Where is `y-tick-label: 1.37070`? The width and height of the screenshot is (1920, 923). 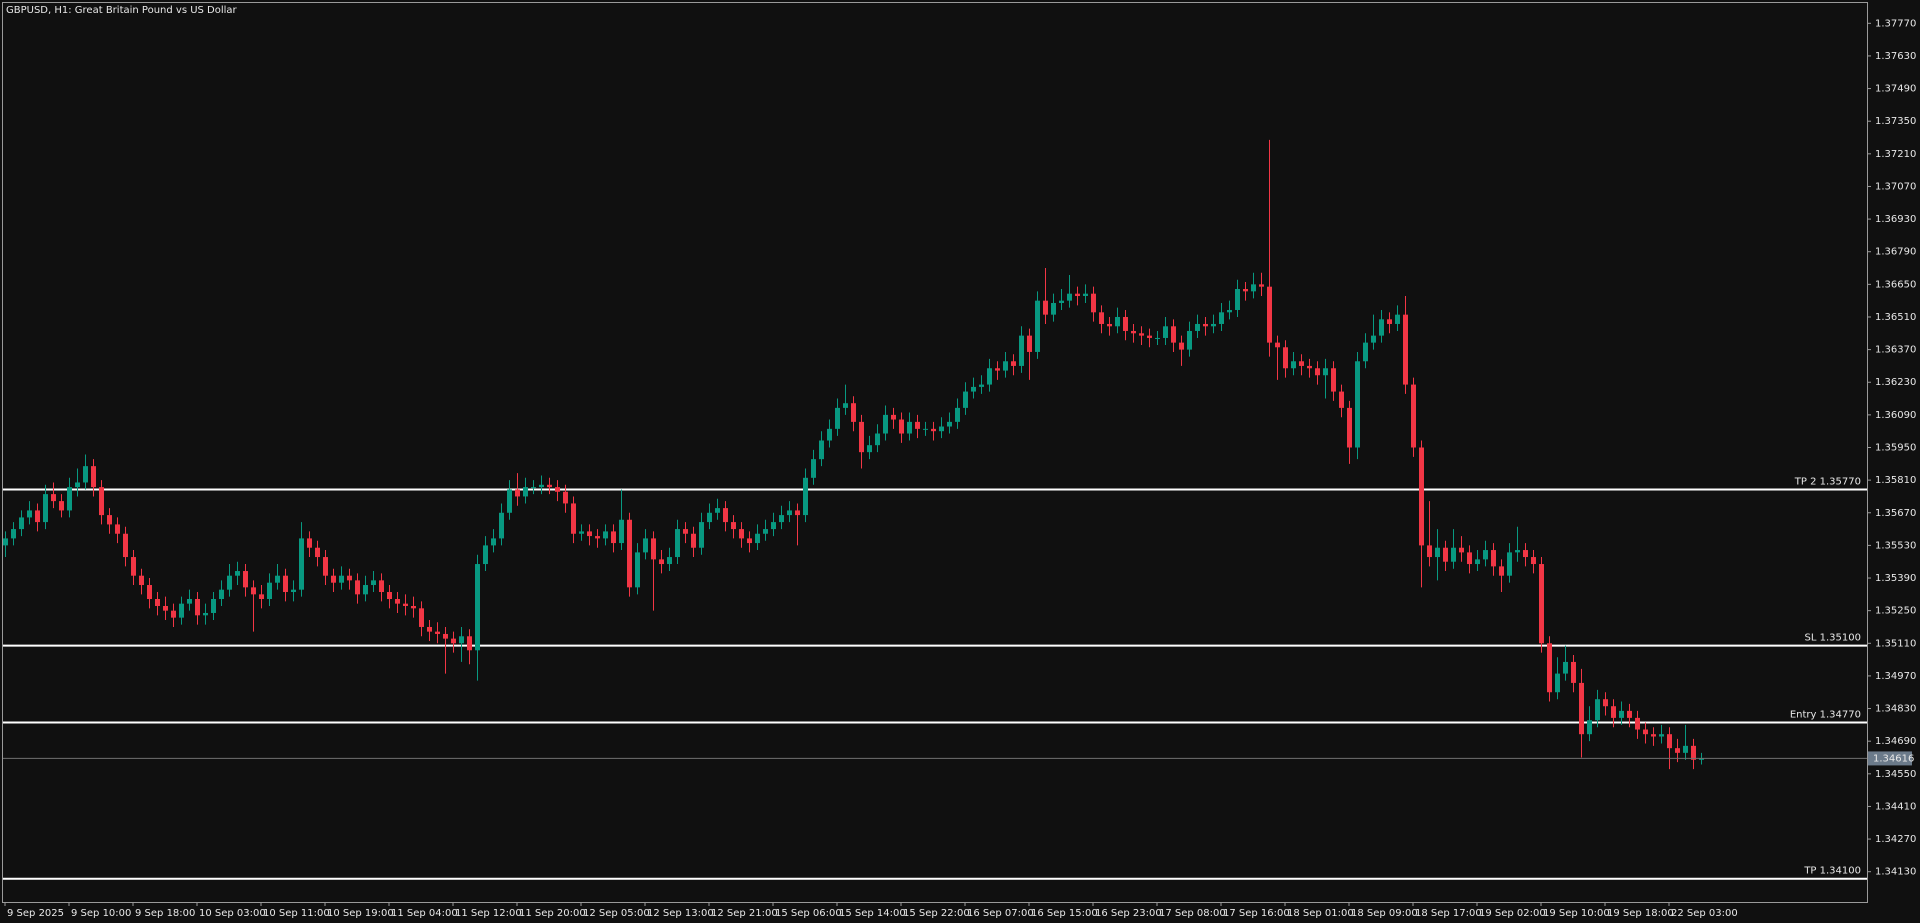
y-tick-label: 1.37070 is located at coordinates (1895, 186).